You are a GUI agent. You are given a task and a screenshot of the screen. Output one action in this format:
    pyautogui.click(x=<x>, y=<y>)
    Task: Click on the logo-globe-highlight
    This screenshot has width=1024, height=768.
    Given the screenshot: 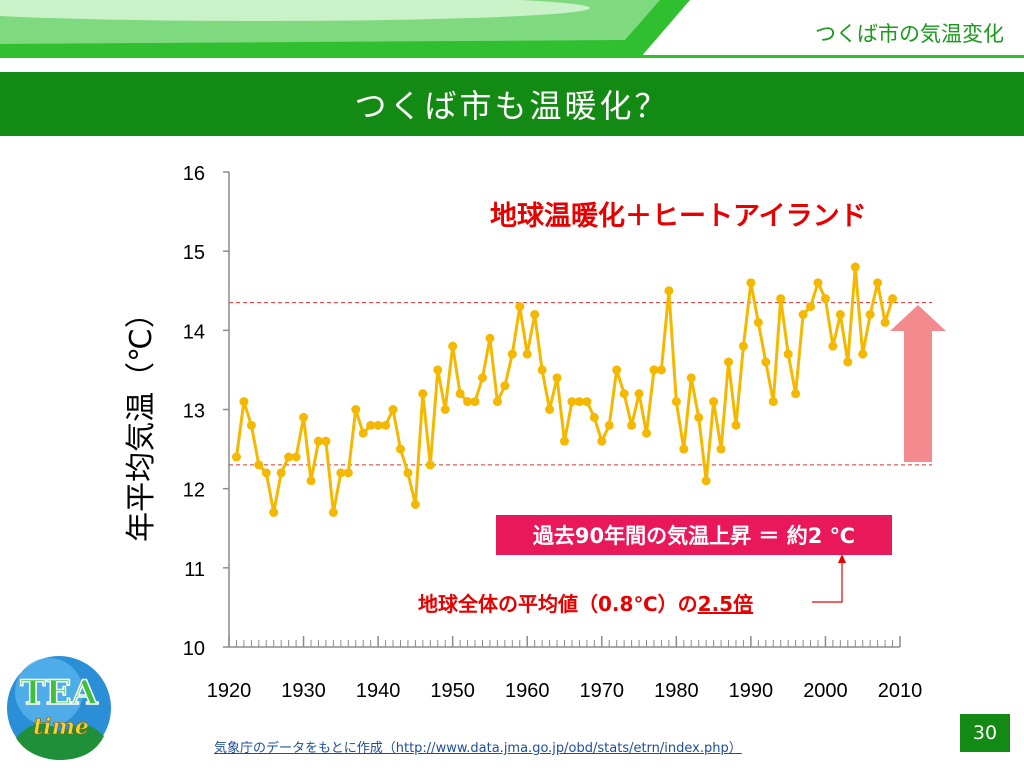 What is the action you would take?
    pyautogui.click(x=49, y=692)
    